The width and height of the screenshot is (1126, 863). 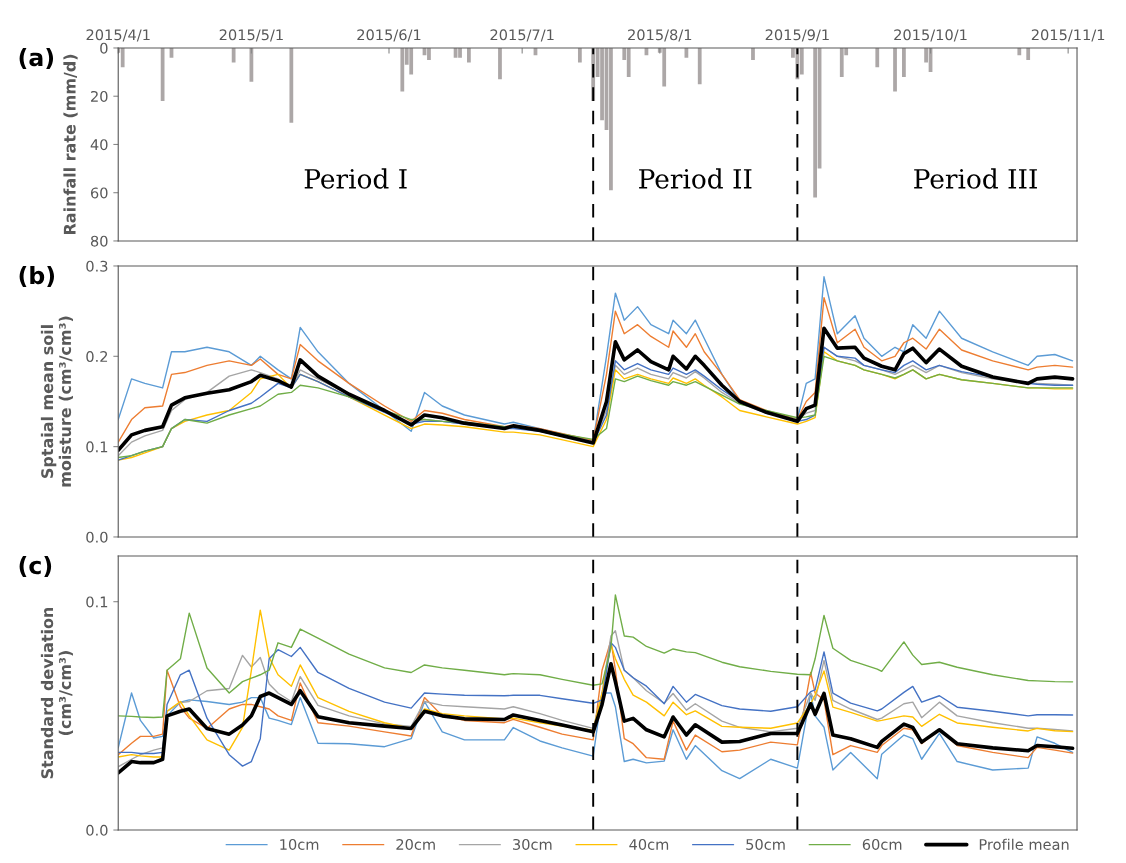 I want to click on y-tick-label: 80, so click(x=99, y=241).